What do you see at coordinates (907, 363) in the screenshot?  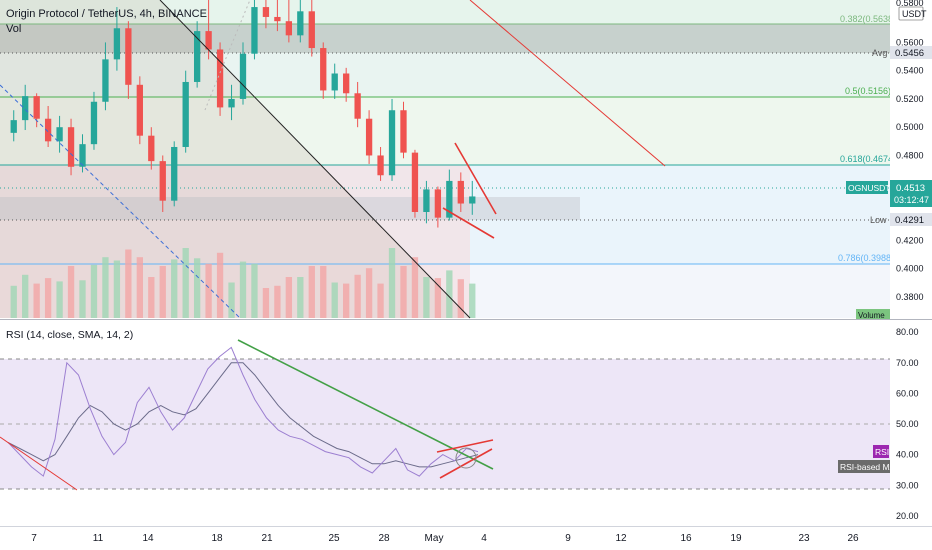 I see `rsi-tick-label: 70.00` at bounding box center [907, 363].